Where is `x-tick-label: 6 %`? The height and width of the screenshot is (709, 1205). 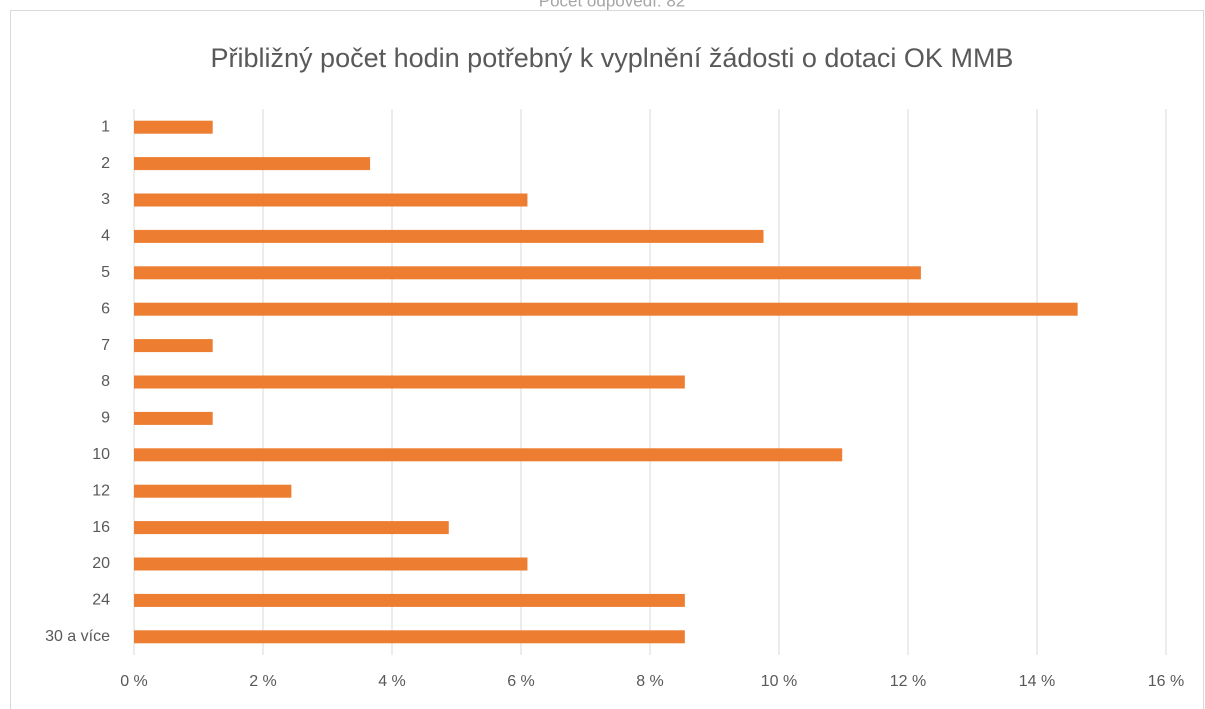
x-tick-label: 6 % is located at coordinates (521, 681).